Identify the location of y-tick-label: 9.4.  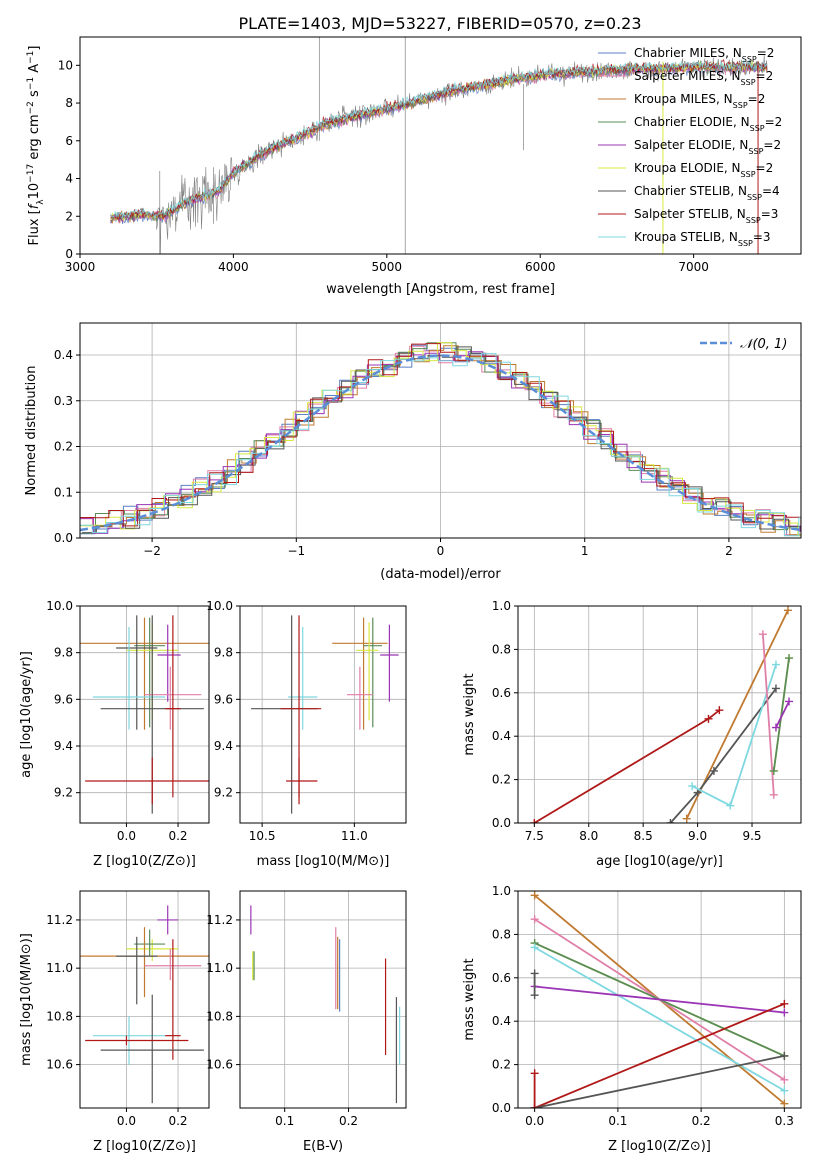
(63, 746).